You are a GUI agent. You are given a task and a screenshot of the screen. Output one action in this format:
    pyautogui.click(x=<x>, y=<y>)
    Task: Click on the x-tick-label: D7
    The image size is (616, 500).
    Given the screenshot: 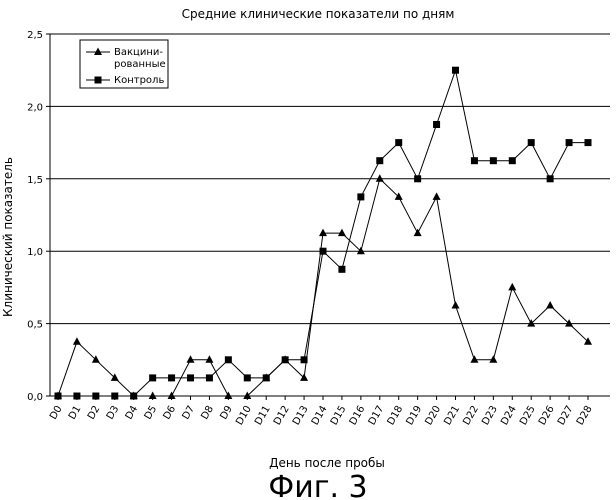 What is the action you would take?
    pyautogui.click(x=189, y=413)
    